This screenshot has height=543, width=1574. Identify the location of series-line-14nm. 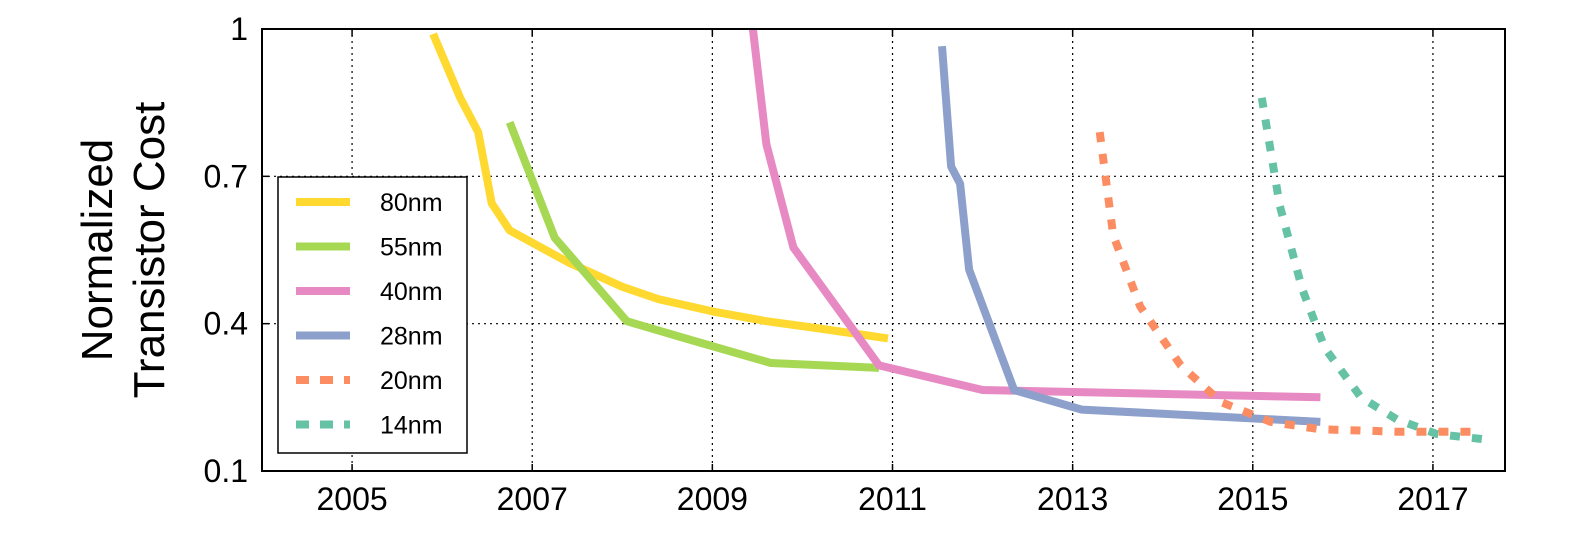
(1370, 270).